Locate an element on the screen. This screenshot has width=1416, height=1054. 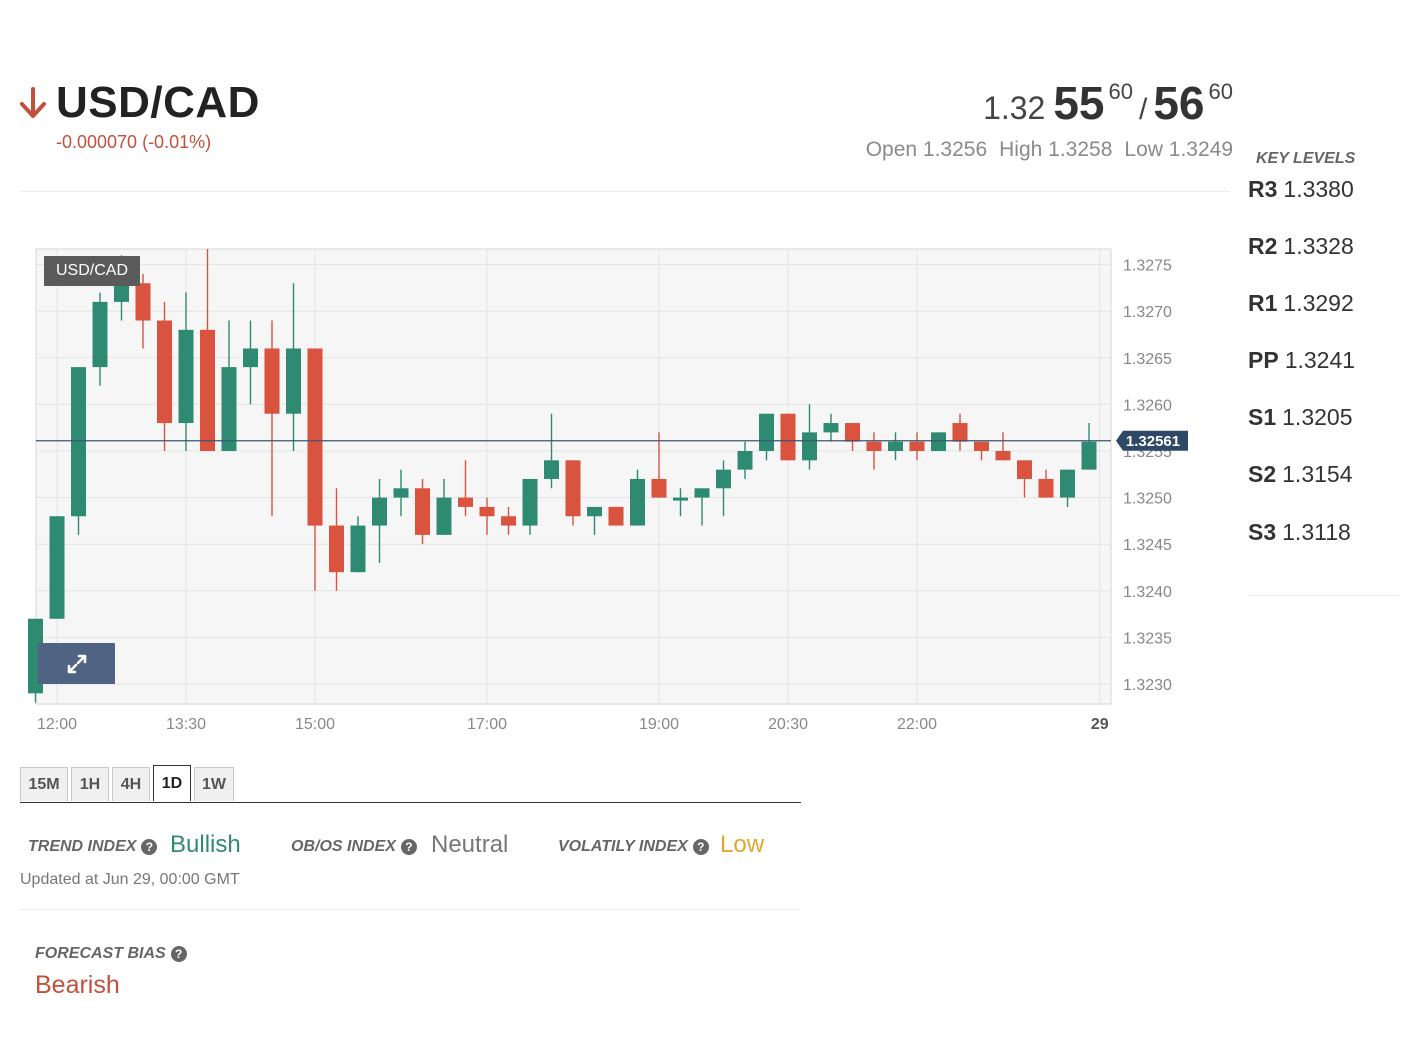
key-level-label: S1 is located at coordinates (1262, 417).